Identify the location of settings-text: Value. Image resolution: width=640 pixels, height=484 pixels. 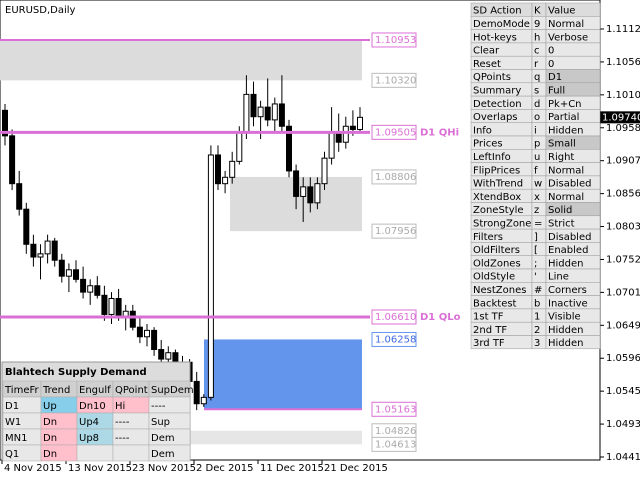
(561, 11).